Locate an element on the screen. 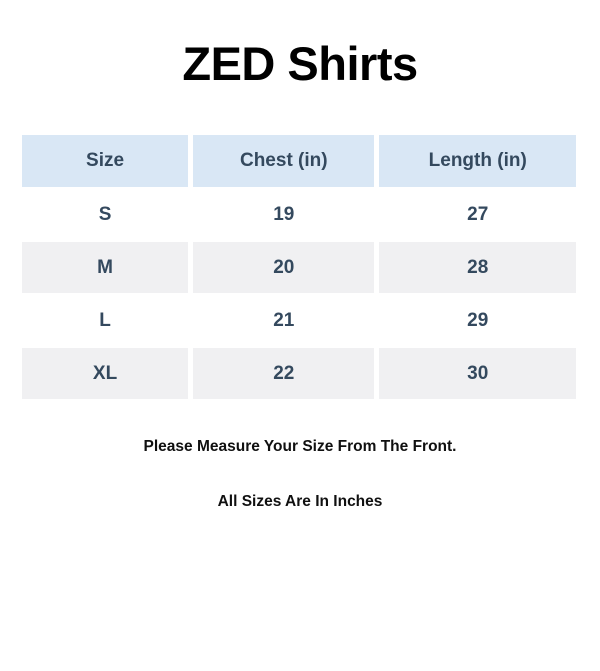  cell-length: 30 is located at coordinates (477, 373).